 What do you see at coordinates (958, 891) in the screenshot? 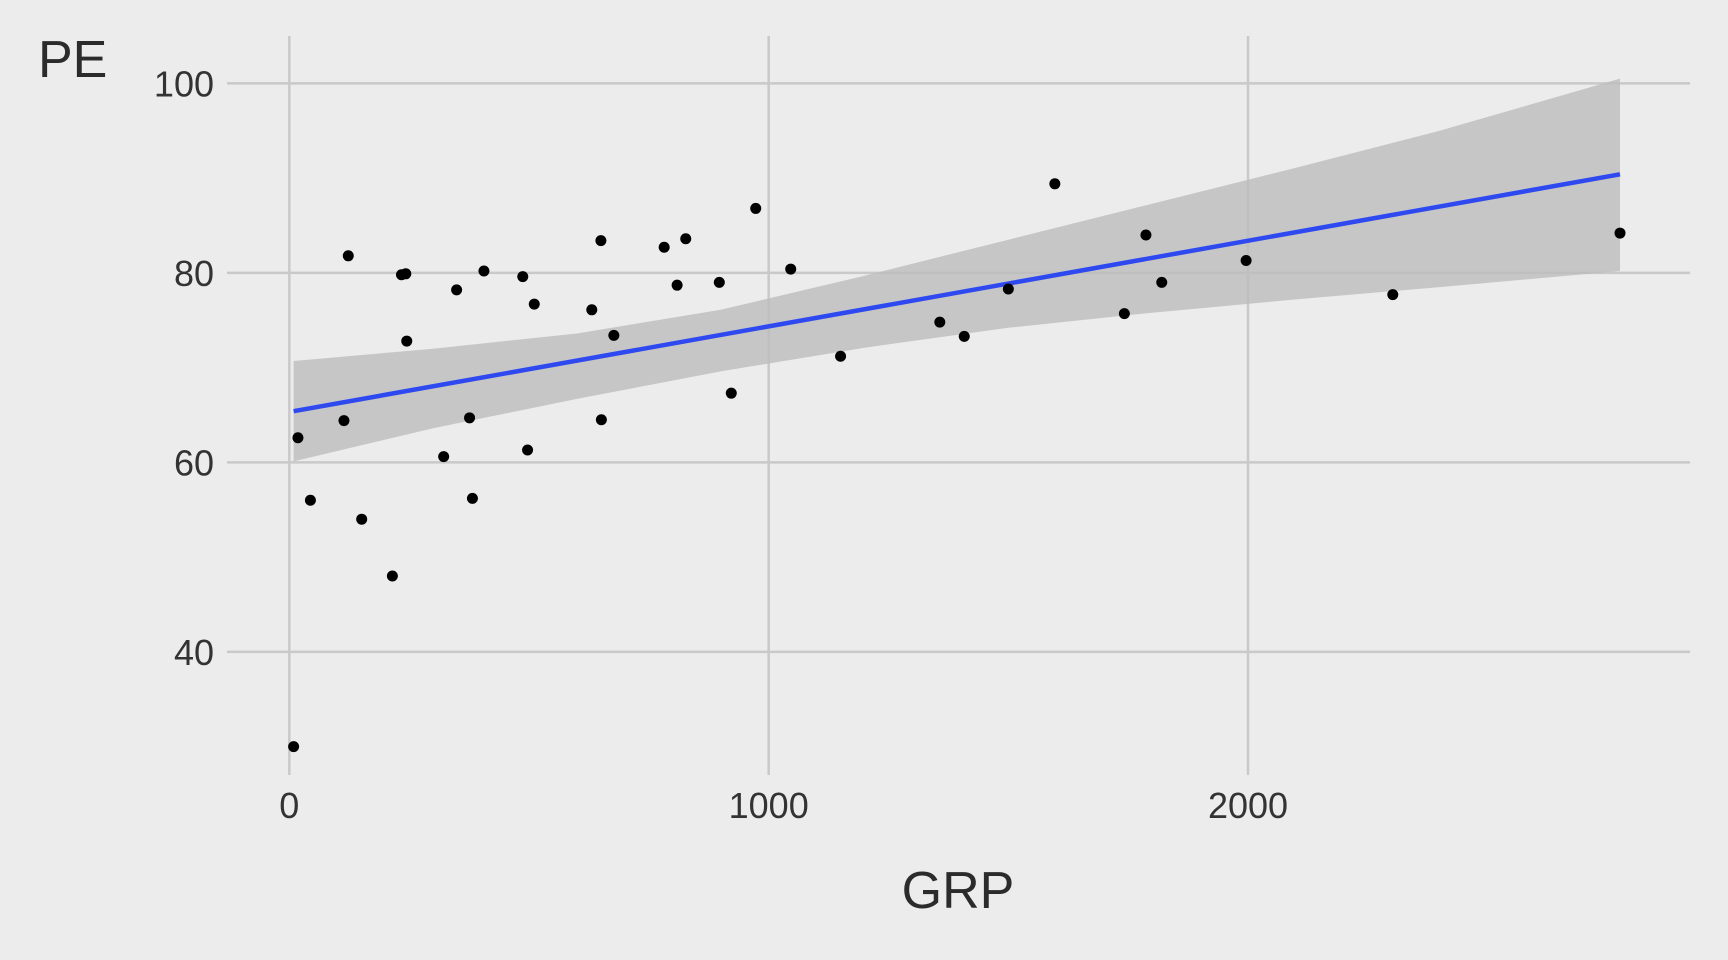
I see `x-axis-title: GRP` at bounding box center [958, 891].